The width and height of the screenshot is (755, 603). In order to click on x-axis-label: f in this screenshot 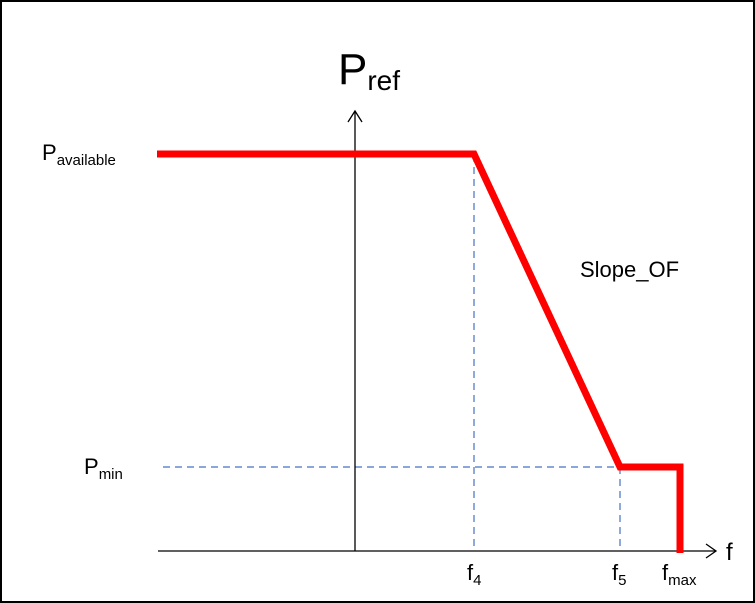, I will do `click(729, 552)`.